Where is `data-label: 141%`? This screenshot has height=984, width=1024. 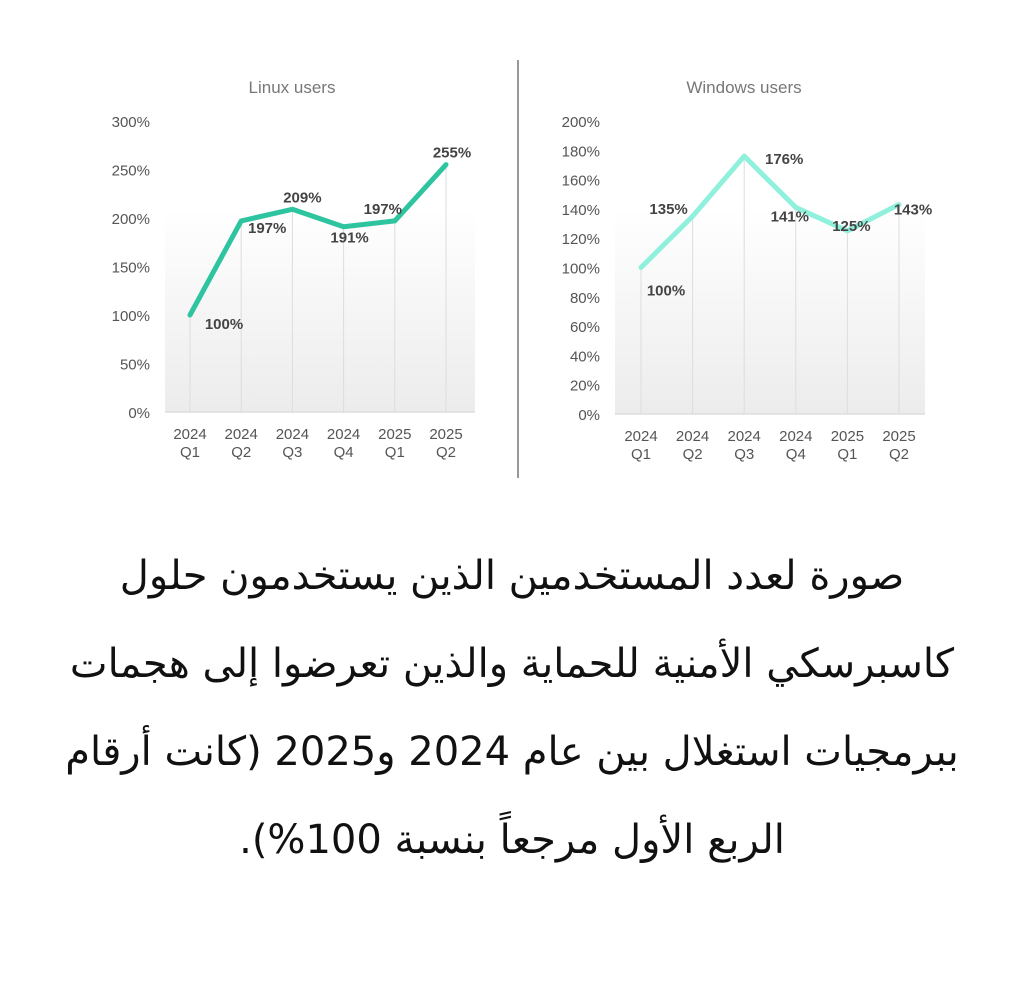 data-label: 141% is located at coordinates (790, 216).